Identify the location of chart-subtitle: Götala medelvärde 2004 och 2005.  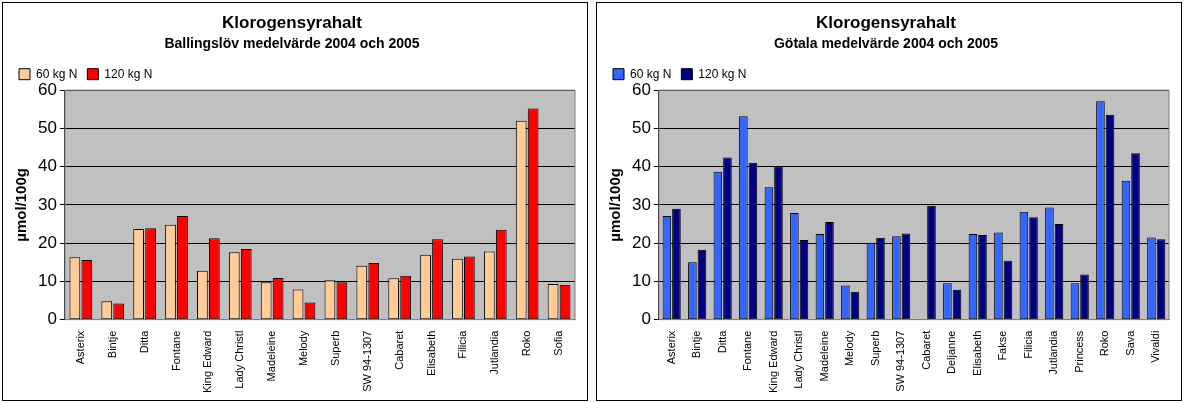
(886, 42).